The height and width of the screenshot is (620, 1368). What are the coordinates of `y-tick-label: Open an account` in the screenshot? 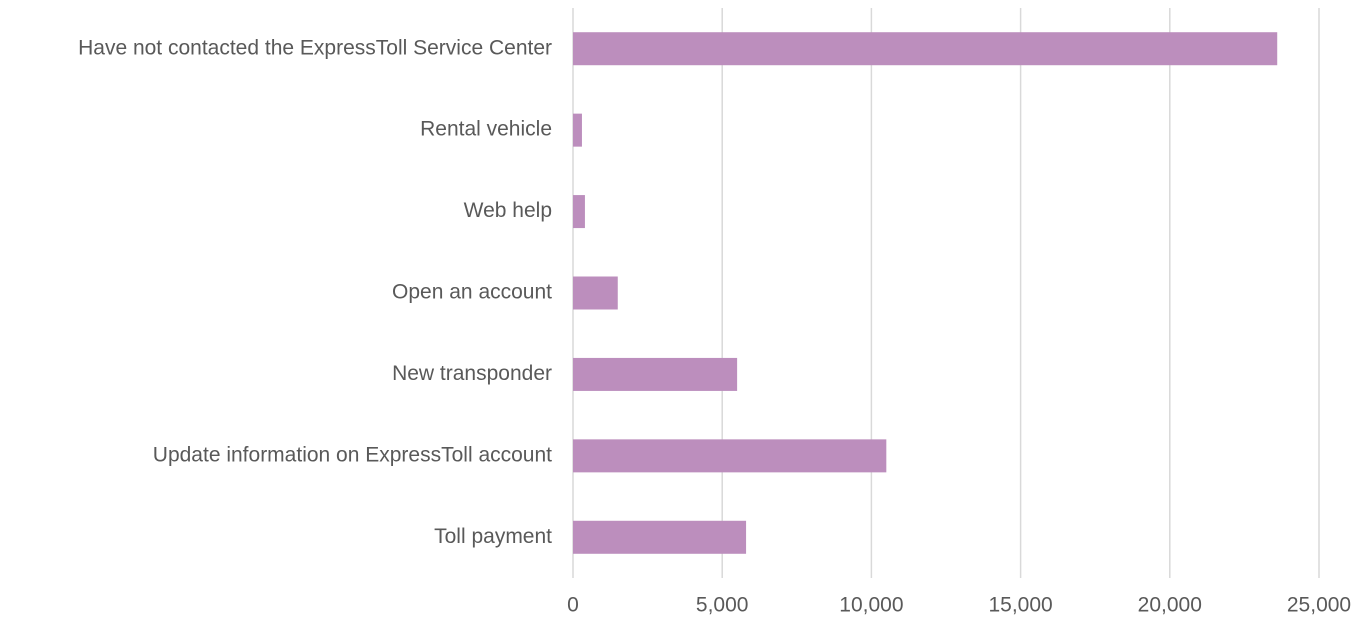 It's located at (472, 292).